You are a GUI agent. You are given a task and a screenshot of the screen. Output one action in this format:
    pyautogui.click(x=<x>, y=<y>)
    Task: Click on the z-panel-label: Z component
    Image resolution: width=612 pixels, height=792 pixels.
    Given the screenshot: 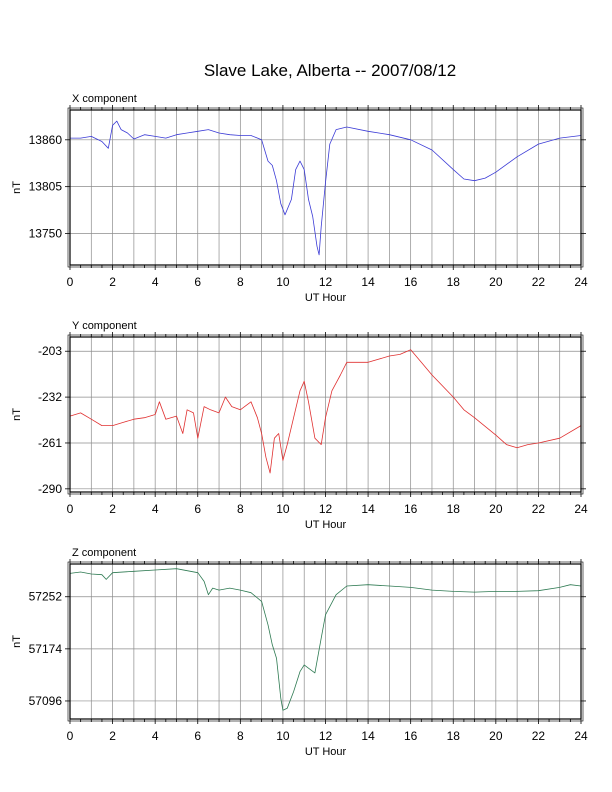 What is the action you would take?
    pyautogui.click(x=104, y=553)
    